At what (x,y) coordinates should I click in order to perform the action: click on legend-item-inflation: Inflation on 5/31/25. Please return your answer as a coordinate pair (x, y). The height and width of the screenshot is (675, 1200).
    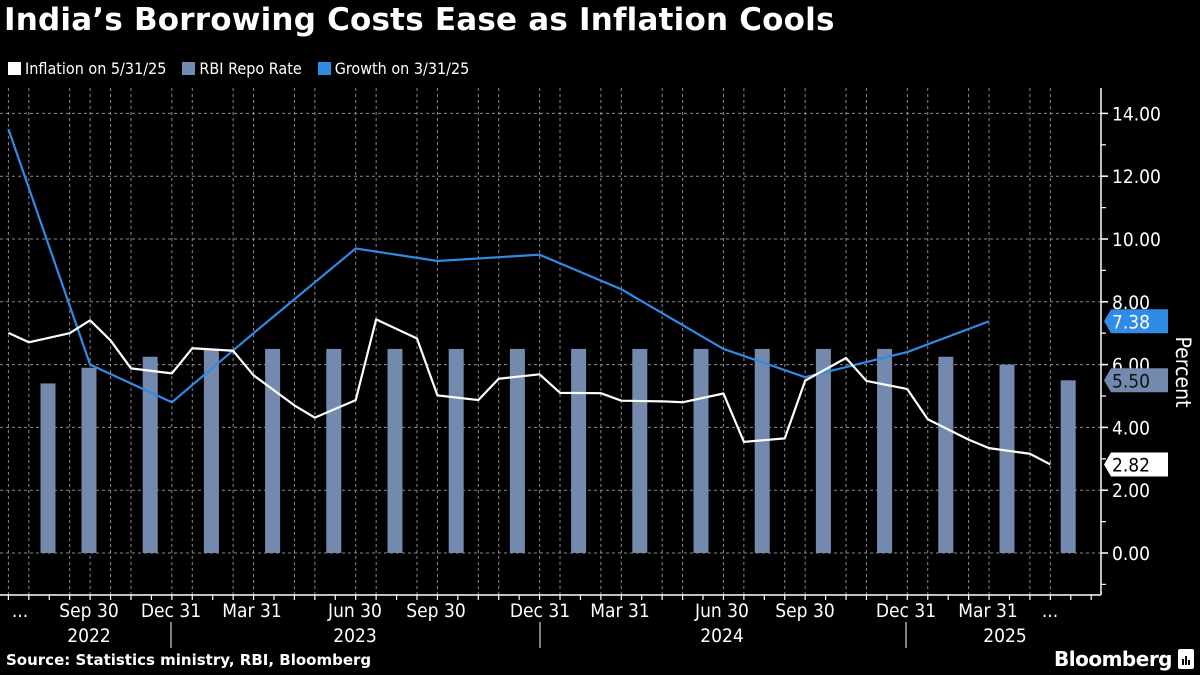
    Looking at the image, I should click on (87, 68).